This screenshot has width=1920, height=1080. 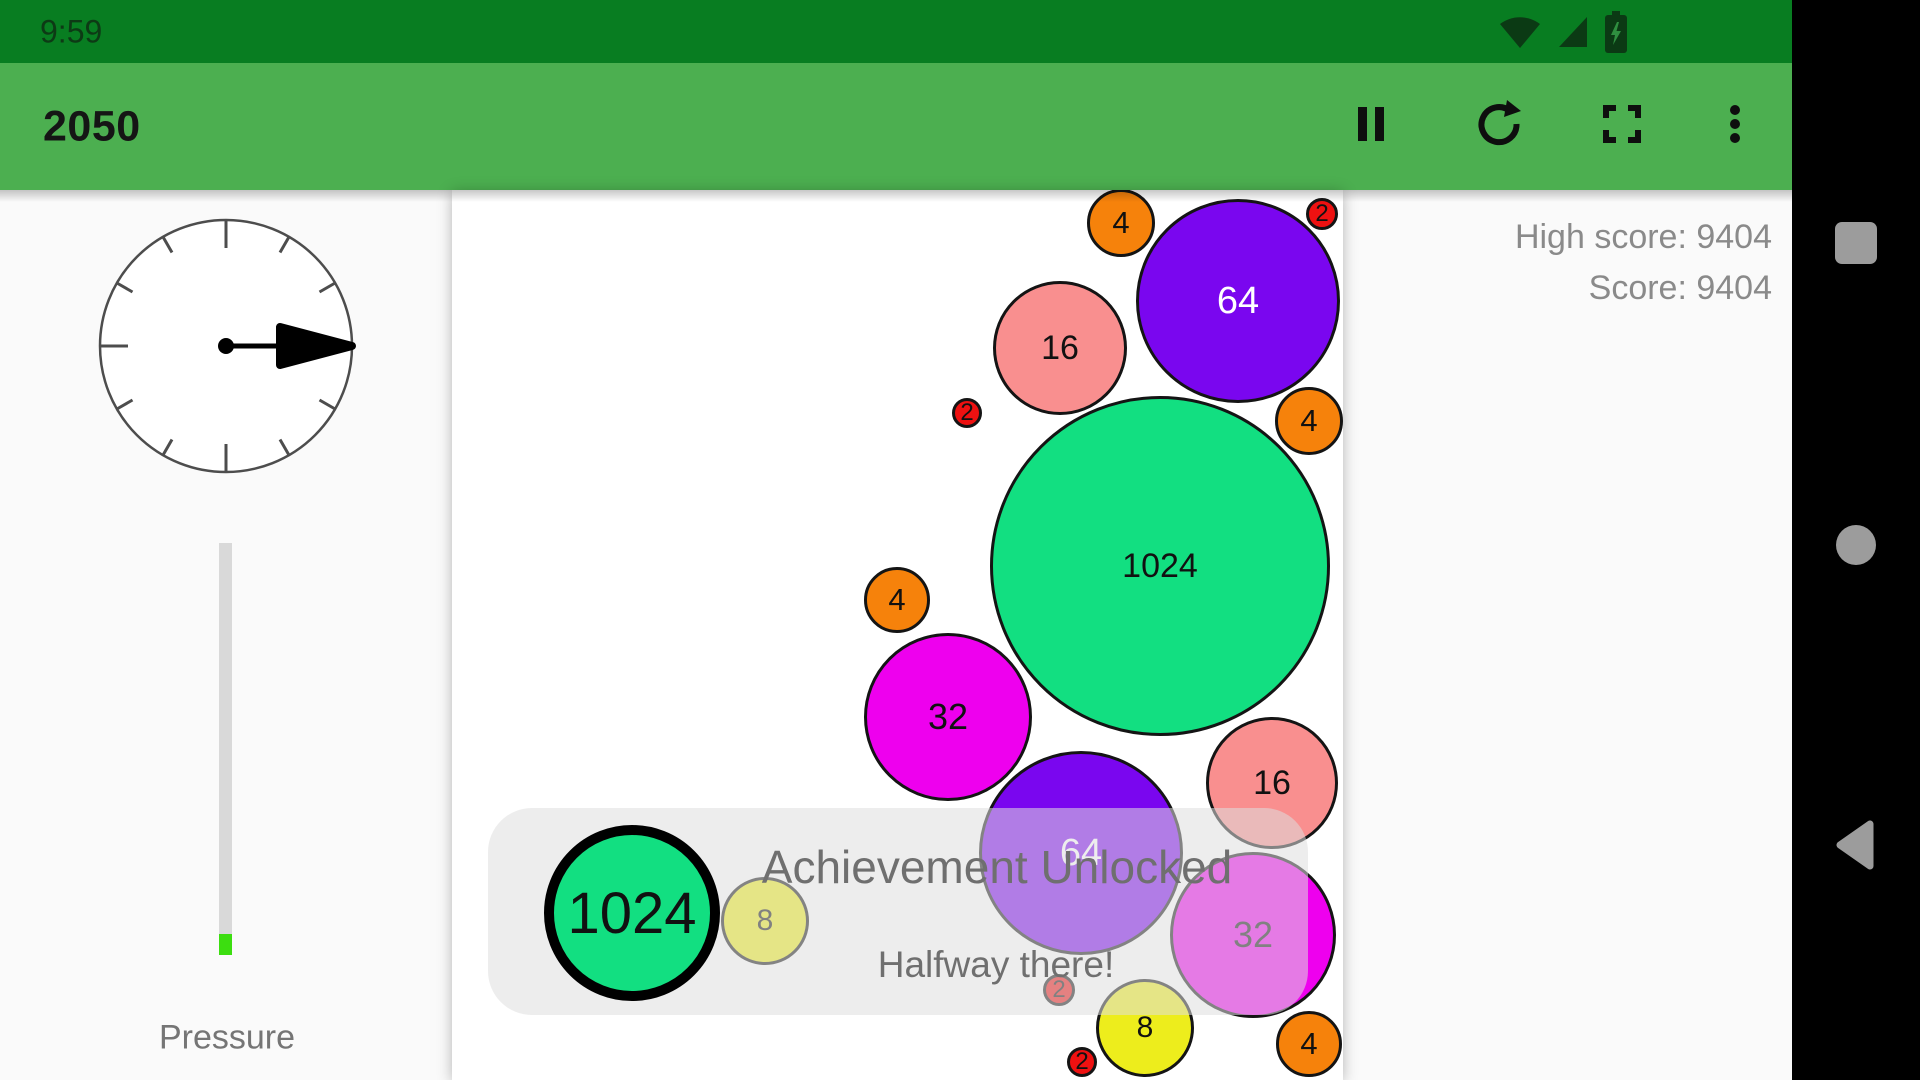 What do you see at coordinates (1160, 566) in the screenshot?
I see `ball-1024: 1024` at bounding box center [1160, 566].